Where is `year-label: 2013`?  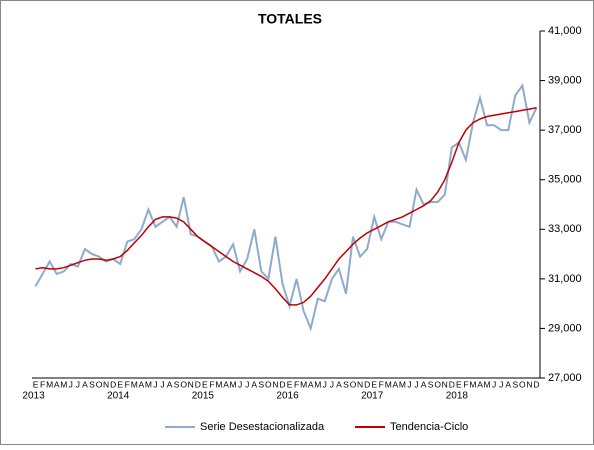
year-label: 2013 is located at coordinates (33, 396).